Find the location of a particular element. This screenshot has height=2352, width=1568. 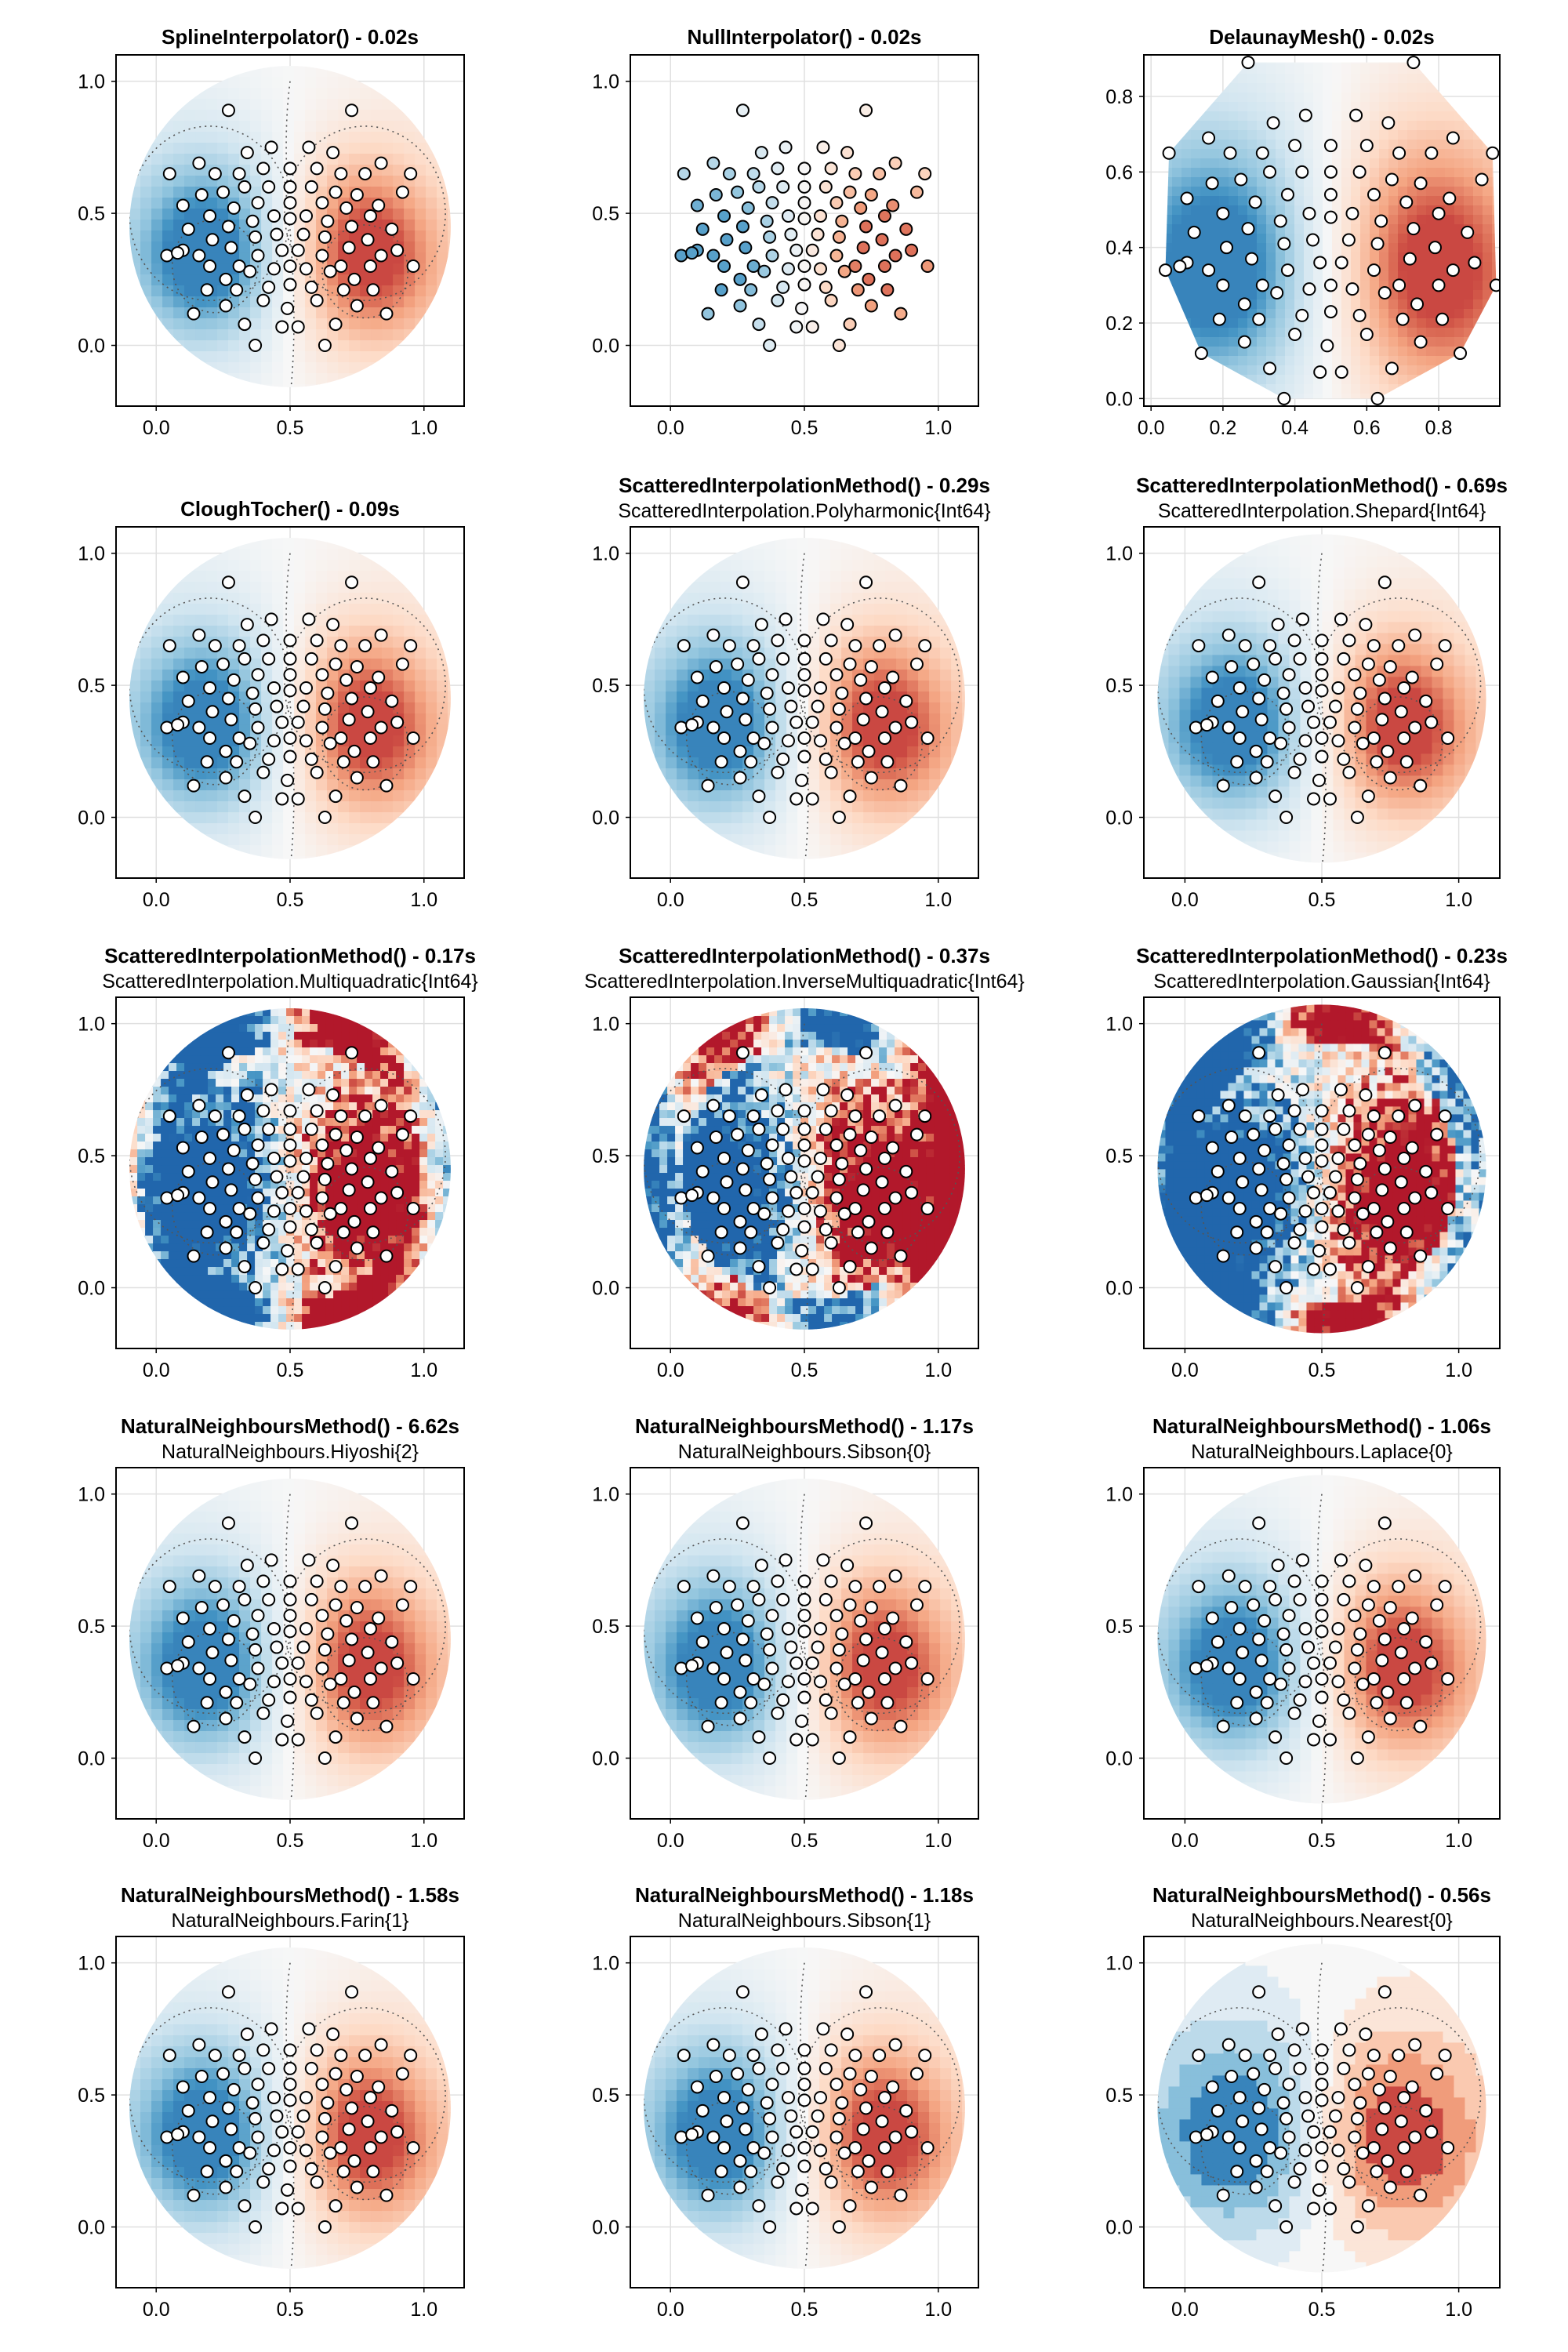

interpolated-field is located at coordinates (804, 698).